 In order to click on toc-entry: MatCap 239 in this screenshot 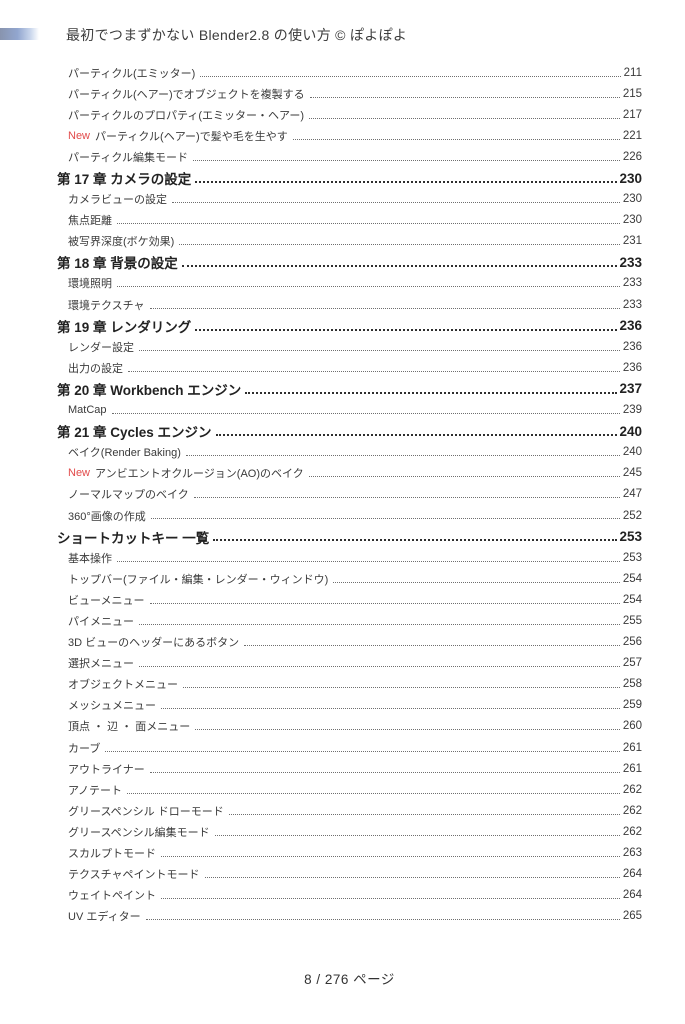, I will do `click(349, 410)`.